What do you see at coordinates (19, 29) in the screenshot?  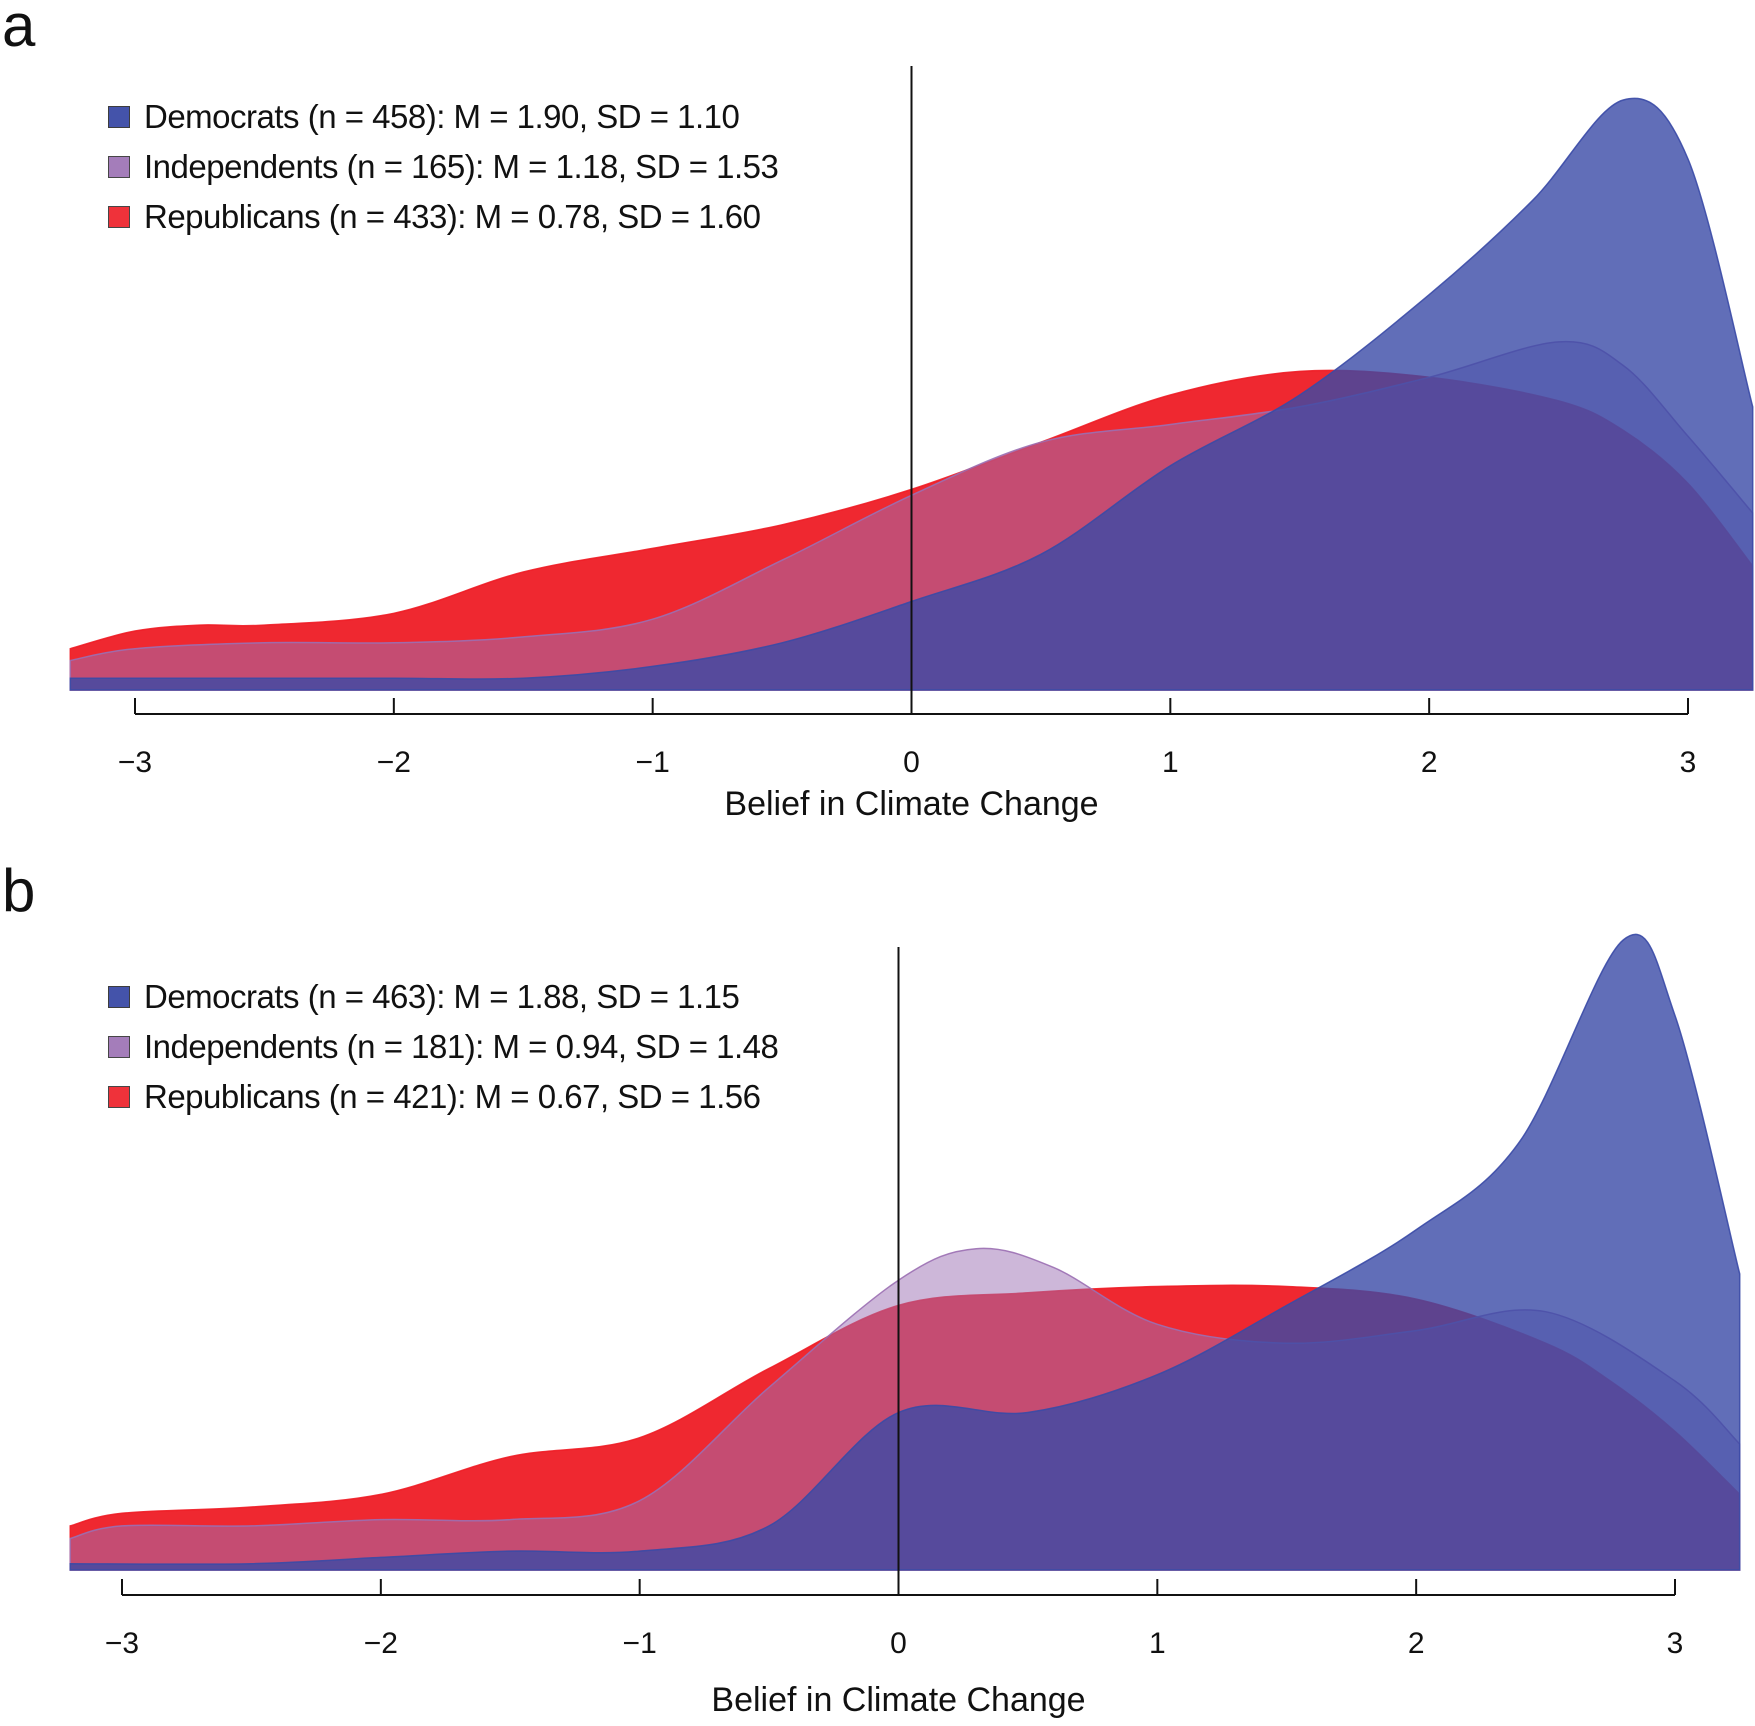 I see `panel-label: a` at bounding box center [19, 29].